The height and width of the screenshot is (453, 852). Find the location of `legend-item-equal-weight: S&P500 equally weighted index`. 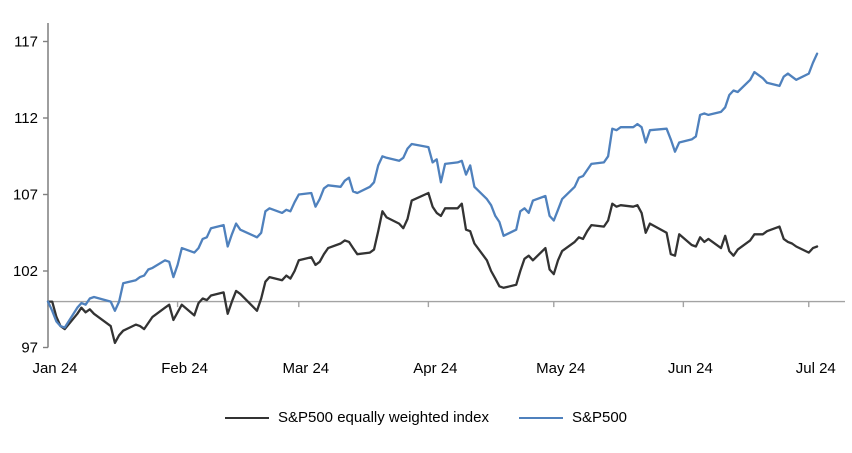

legend-item-equal-weight: S&P500 equally weighted index is located at coordinates (356, 417).